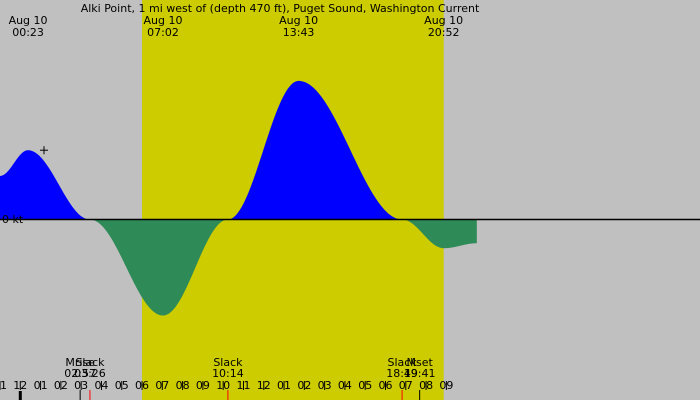  What do you see at coordinates (163, 32) in the screenshot?
I see `extreme-time-label: 07:02` at bounding box center [163, 32].